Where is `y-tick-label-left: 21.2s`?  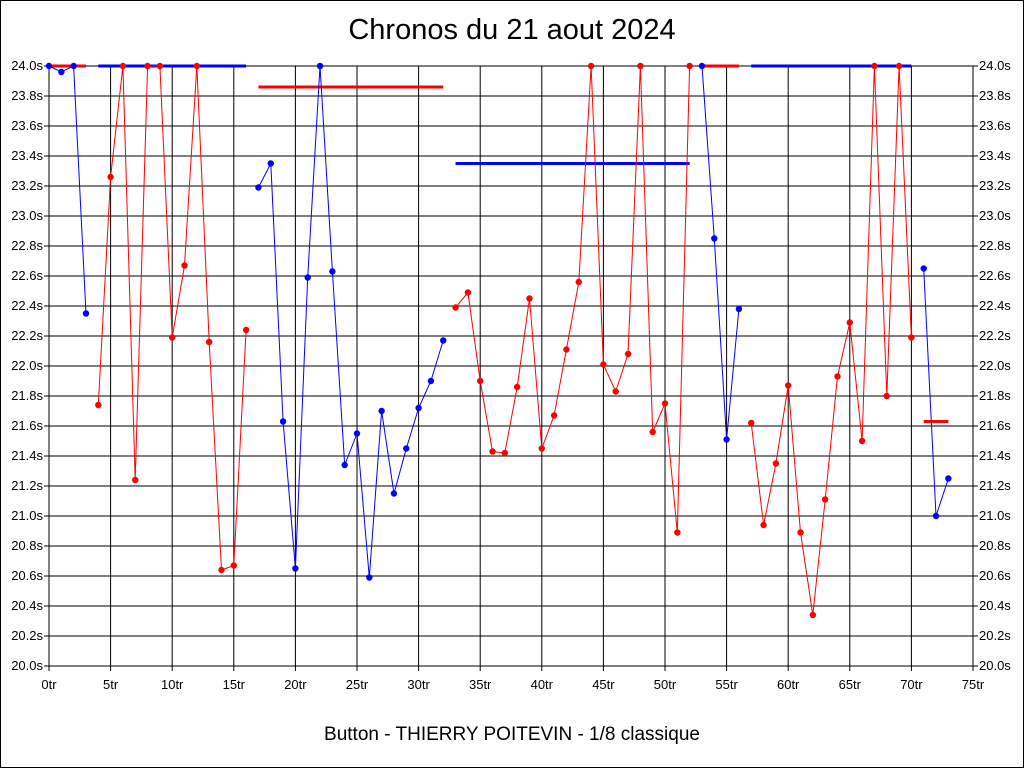 y-tick-label-left: 21.2s is located at coordinates (27, 485).